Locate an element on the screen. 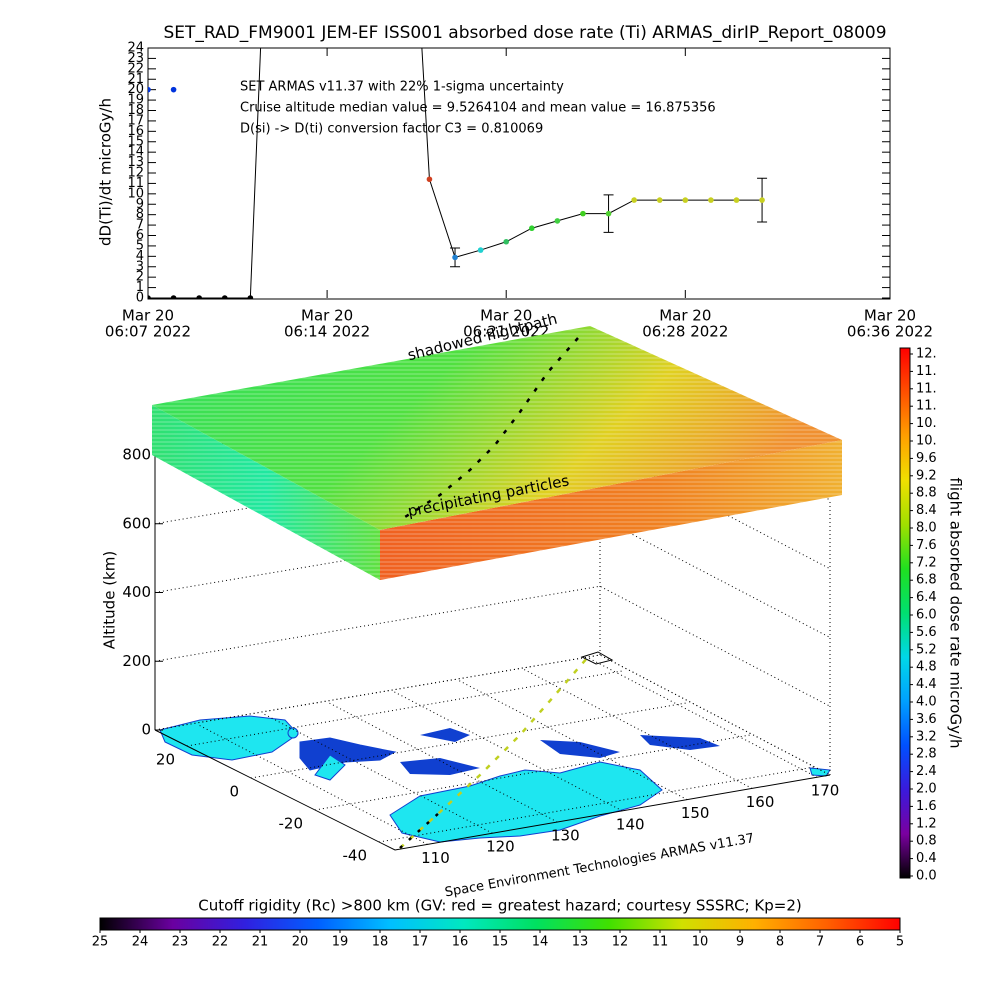  colorbar-tick-label: 0.8 is located at coordinates (926, 841).